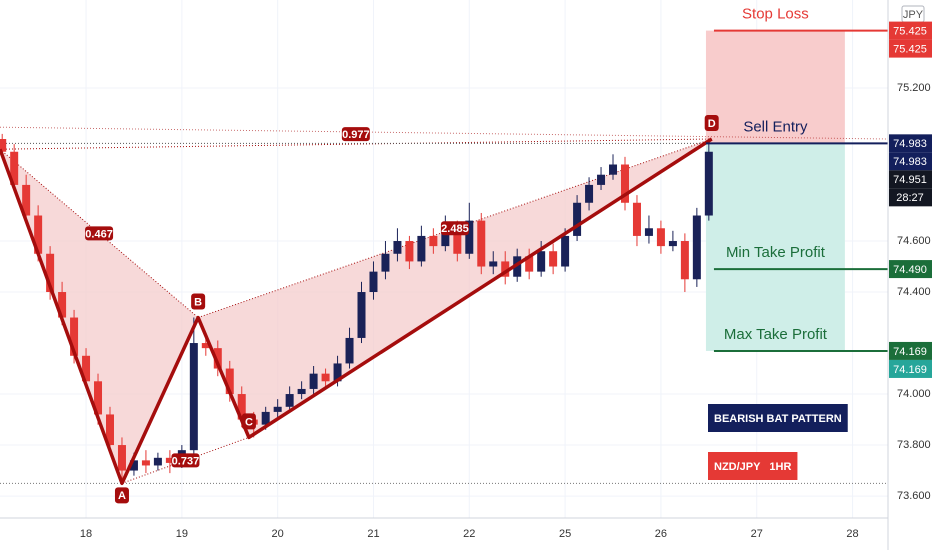 The width and height of the screenshot is (932, 550). What do you see at coordinates (776, 334) in the screenshot?
I see `level-name: Max Take Profit` at bounding box center [776, 334].